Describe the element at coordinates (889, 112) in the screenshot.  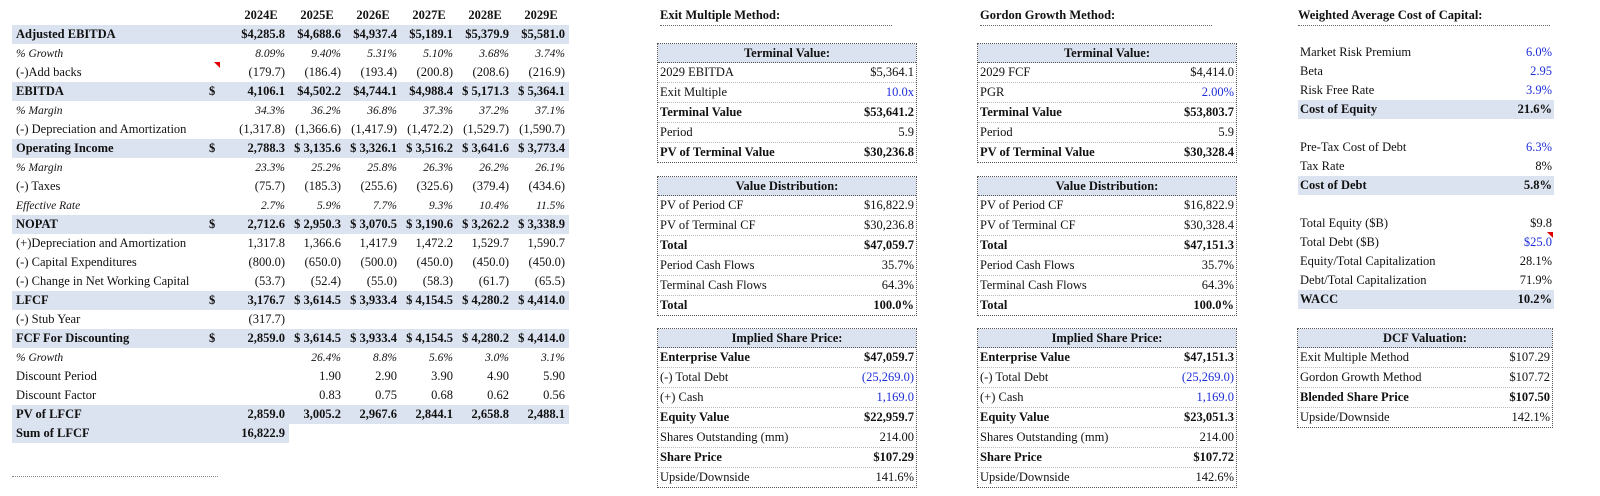
I see `row-value: $53,641.2` at that location.